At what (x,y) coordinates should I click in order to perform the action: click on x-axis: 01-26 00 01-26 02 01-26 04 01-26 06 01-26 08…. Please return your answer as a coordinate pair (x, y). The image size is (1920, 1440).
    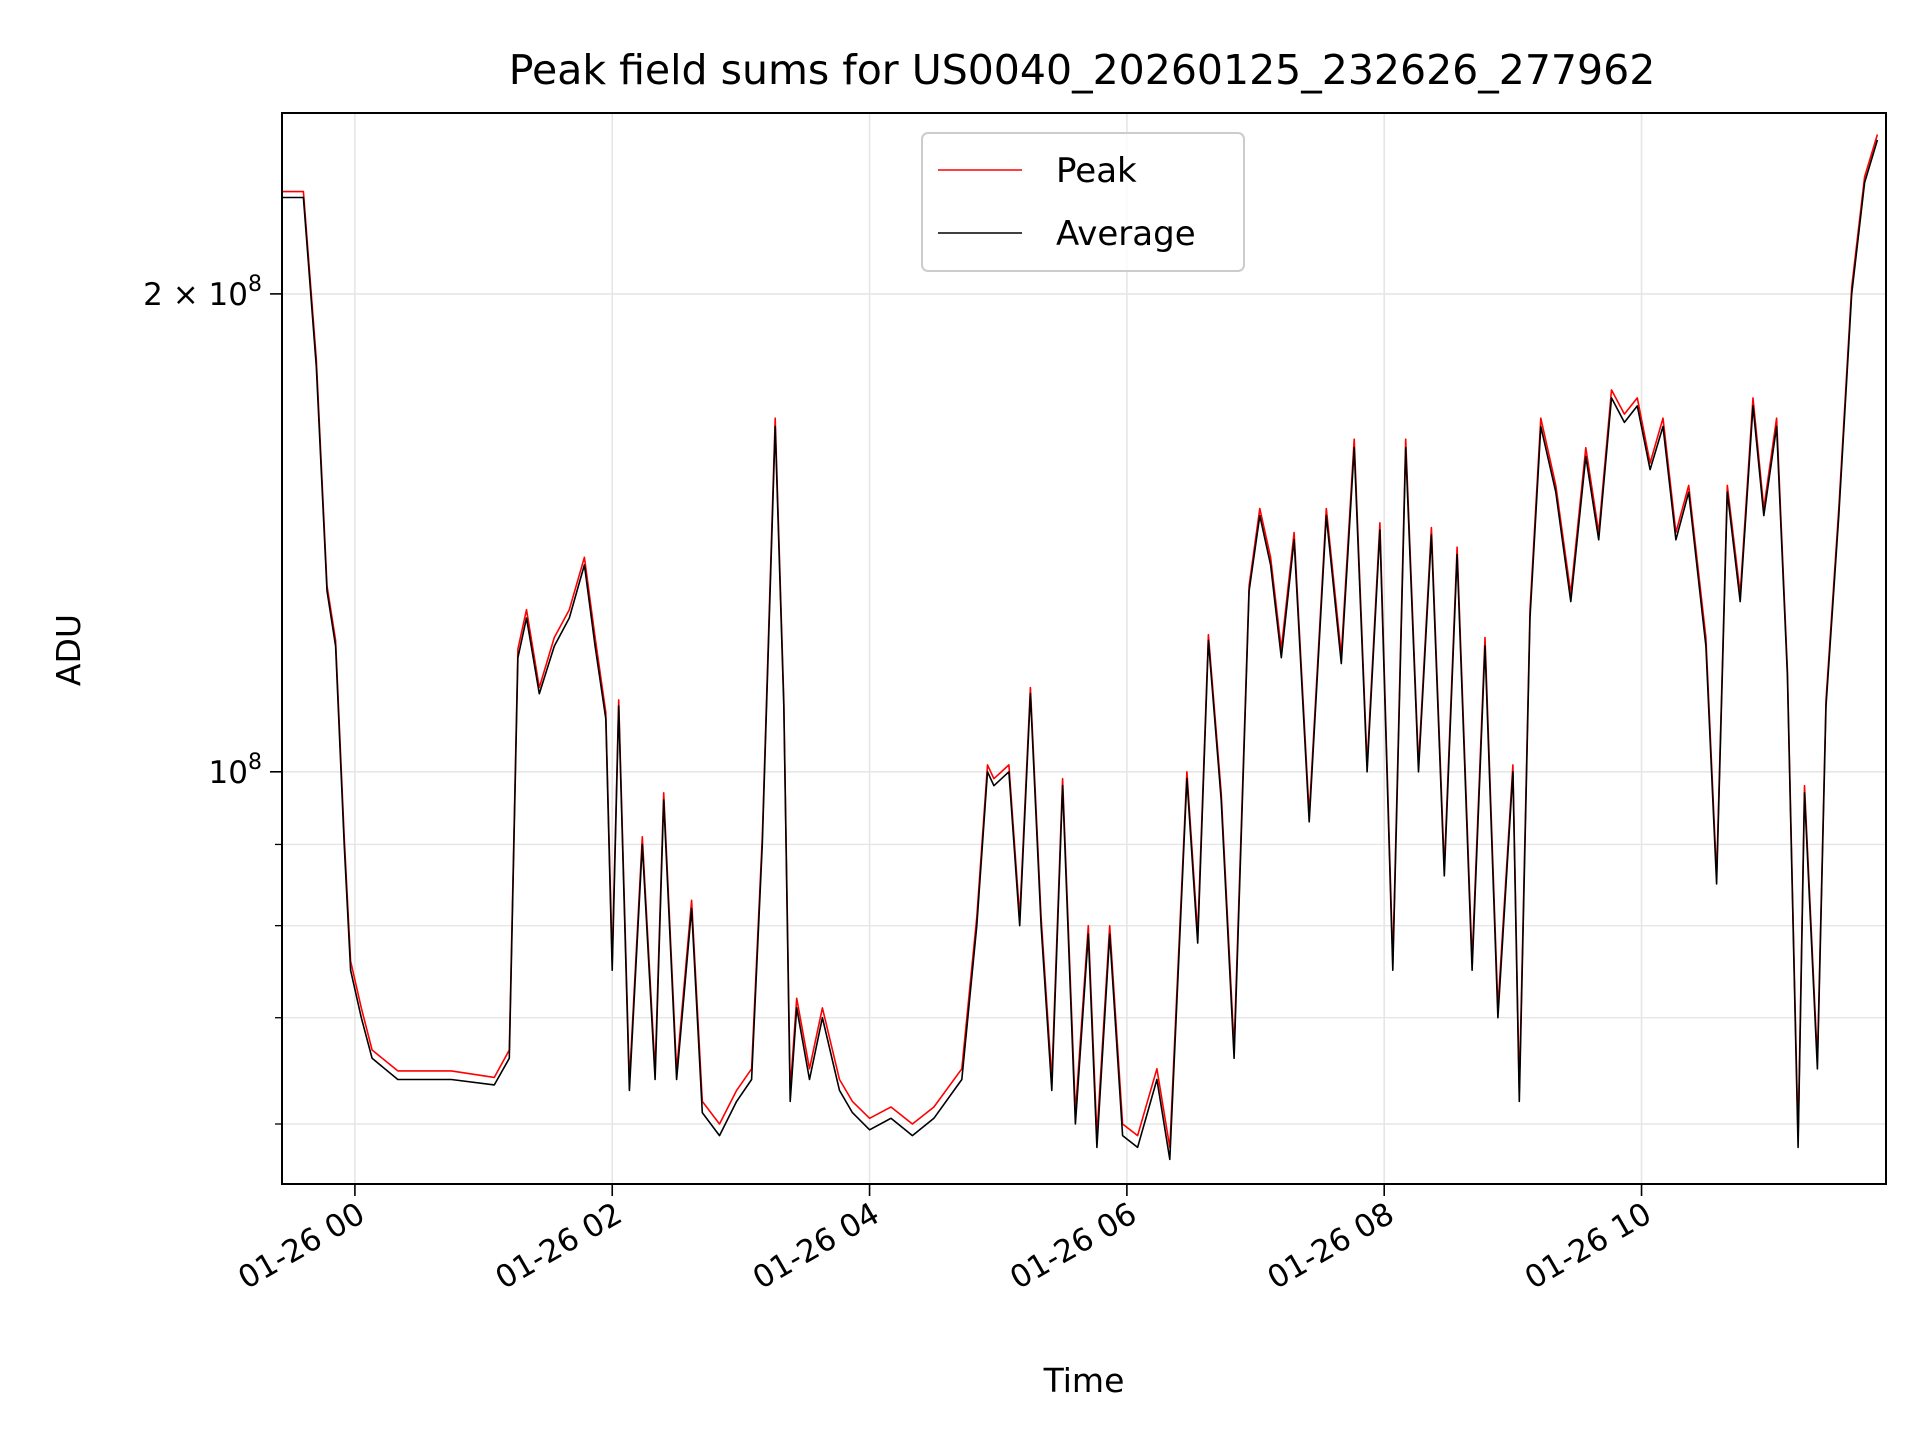
    Looking at the image, I should click on (945, 1240).